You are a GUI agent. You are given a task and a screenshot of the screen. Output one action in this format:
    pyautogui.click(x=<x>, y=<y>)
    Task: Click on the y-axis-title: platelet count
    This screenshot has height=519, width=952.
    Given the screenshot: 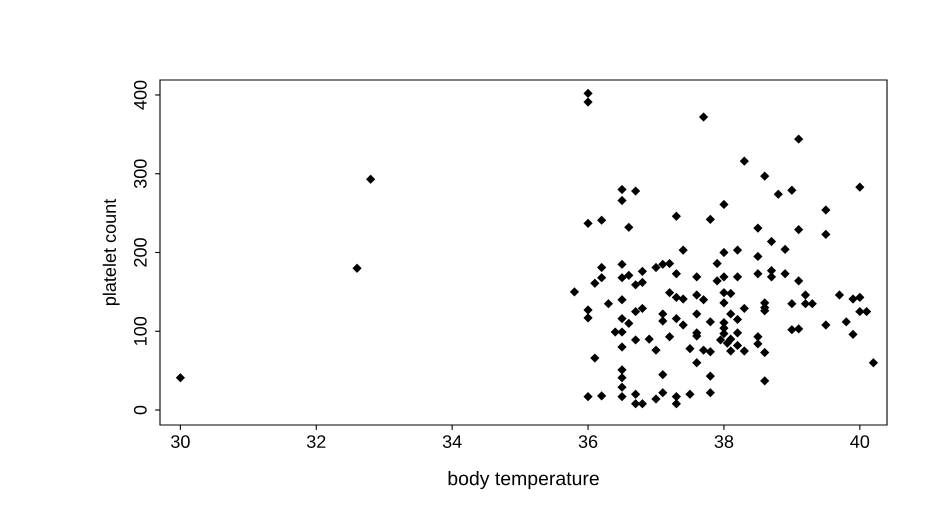 What is the action you would take?
    pyautogui.click(x=111, y=252)
    